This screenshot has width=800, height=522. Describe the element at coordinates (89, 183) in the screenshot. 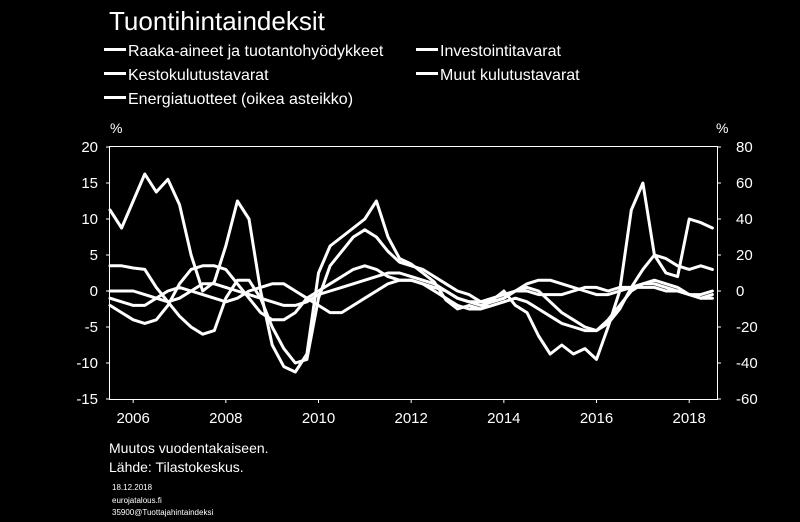

I see `left-y-tick-label: 15` at that location.